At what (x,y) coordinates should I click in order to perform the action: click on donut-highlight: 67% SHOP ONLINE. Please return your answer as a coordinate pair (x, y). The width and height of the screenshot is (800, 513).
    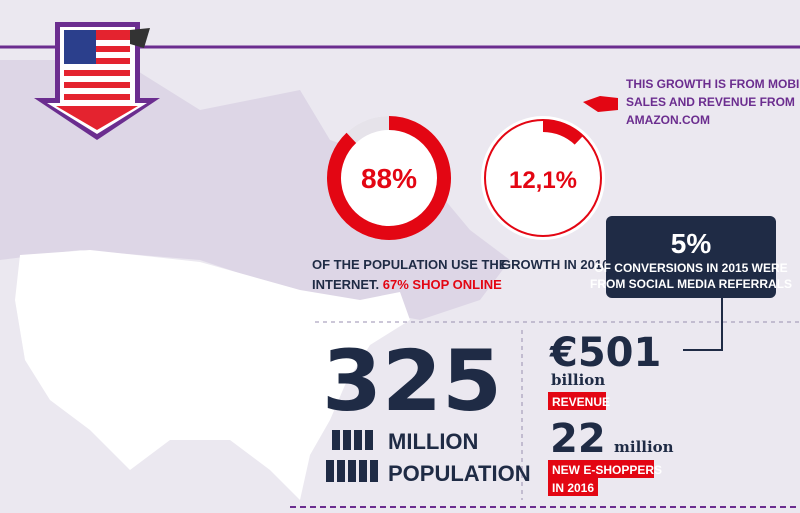
    Looking at the image, I should click on (442, 284).